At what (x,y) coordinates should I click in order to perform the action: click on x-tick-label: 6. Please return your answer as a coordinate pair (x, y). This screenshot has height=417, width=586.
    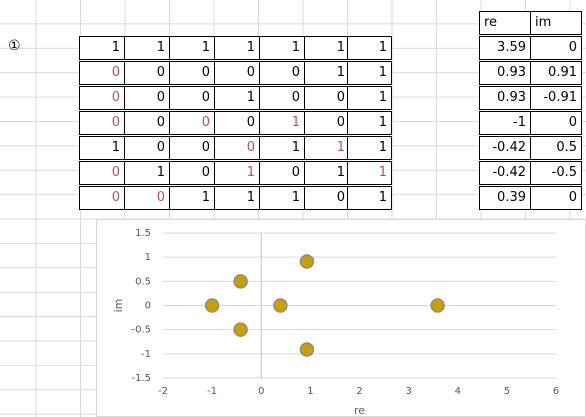
    Looking at the image, I should click on (556, 391).